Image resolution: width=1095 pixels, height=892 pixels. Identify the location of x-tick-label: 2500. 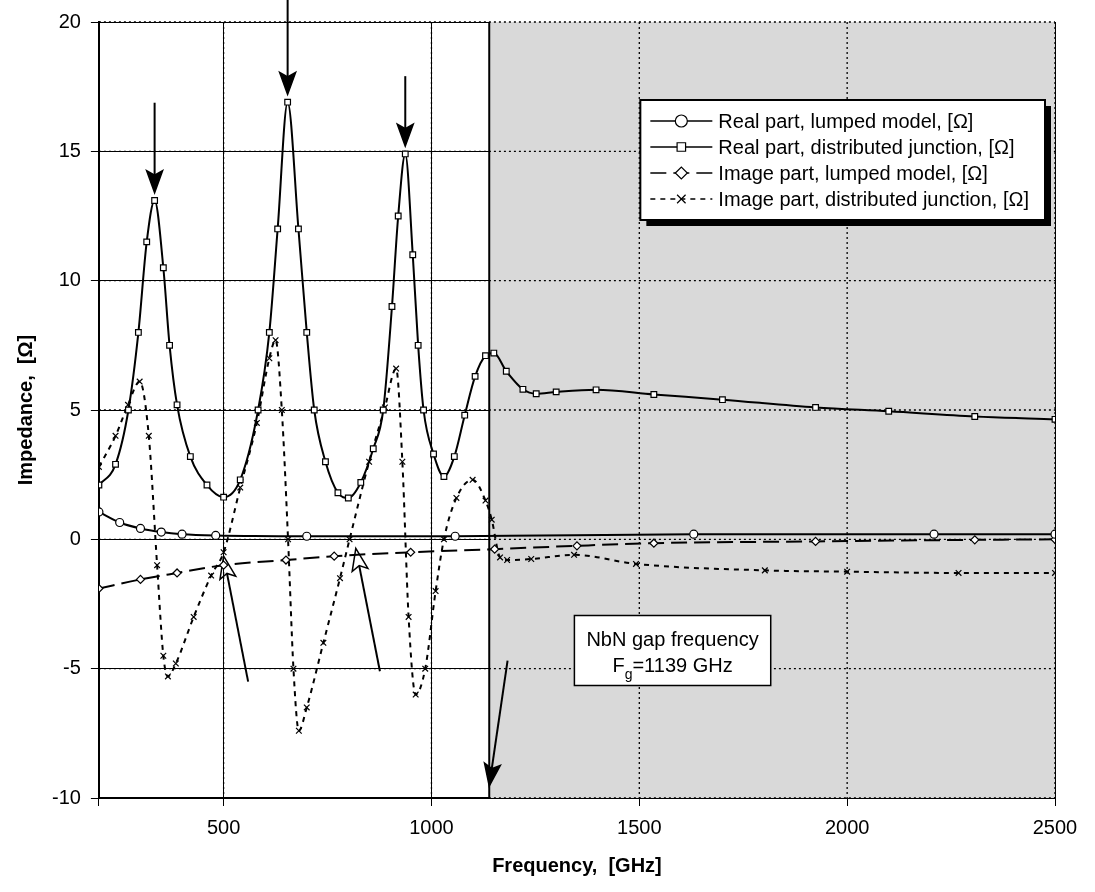
(1055, 826).